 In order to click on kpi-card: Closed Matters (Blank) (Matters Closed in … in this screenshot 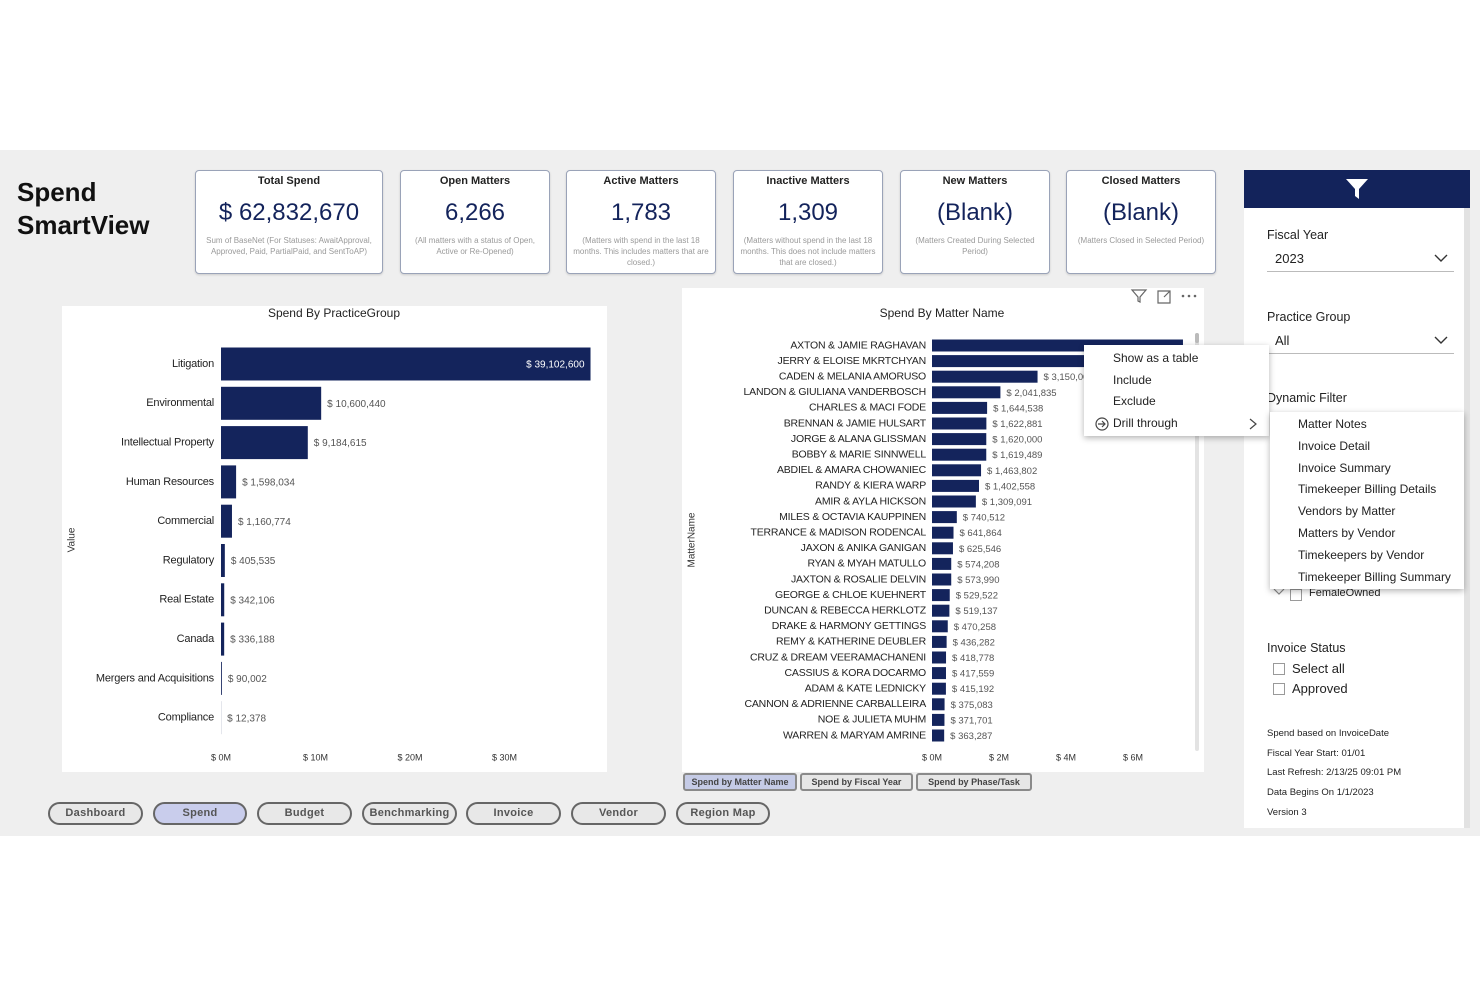, I will do `click(1141, 222)`.